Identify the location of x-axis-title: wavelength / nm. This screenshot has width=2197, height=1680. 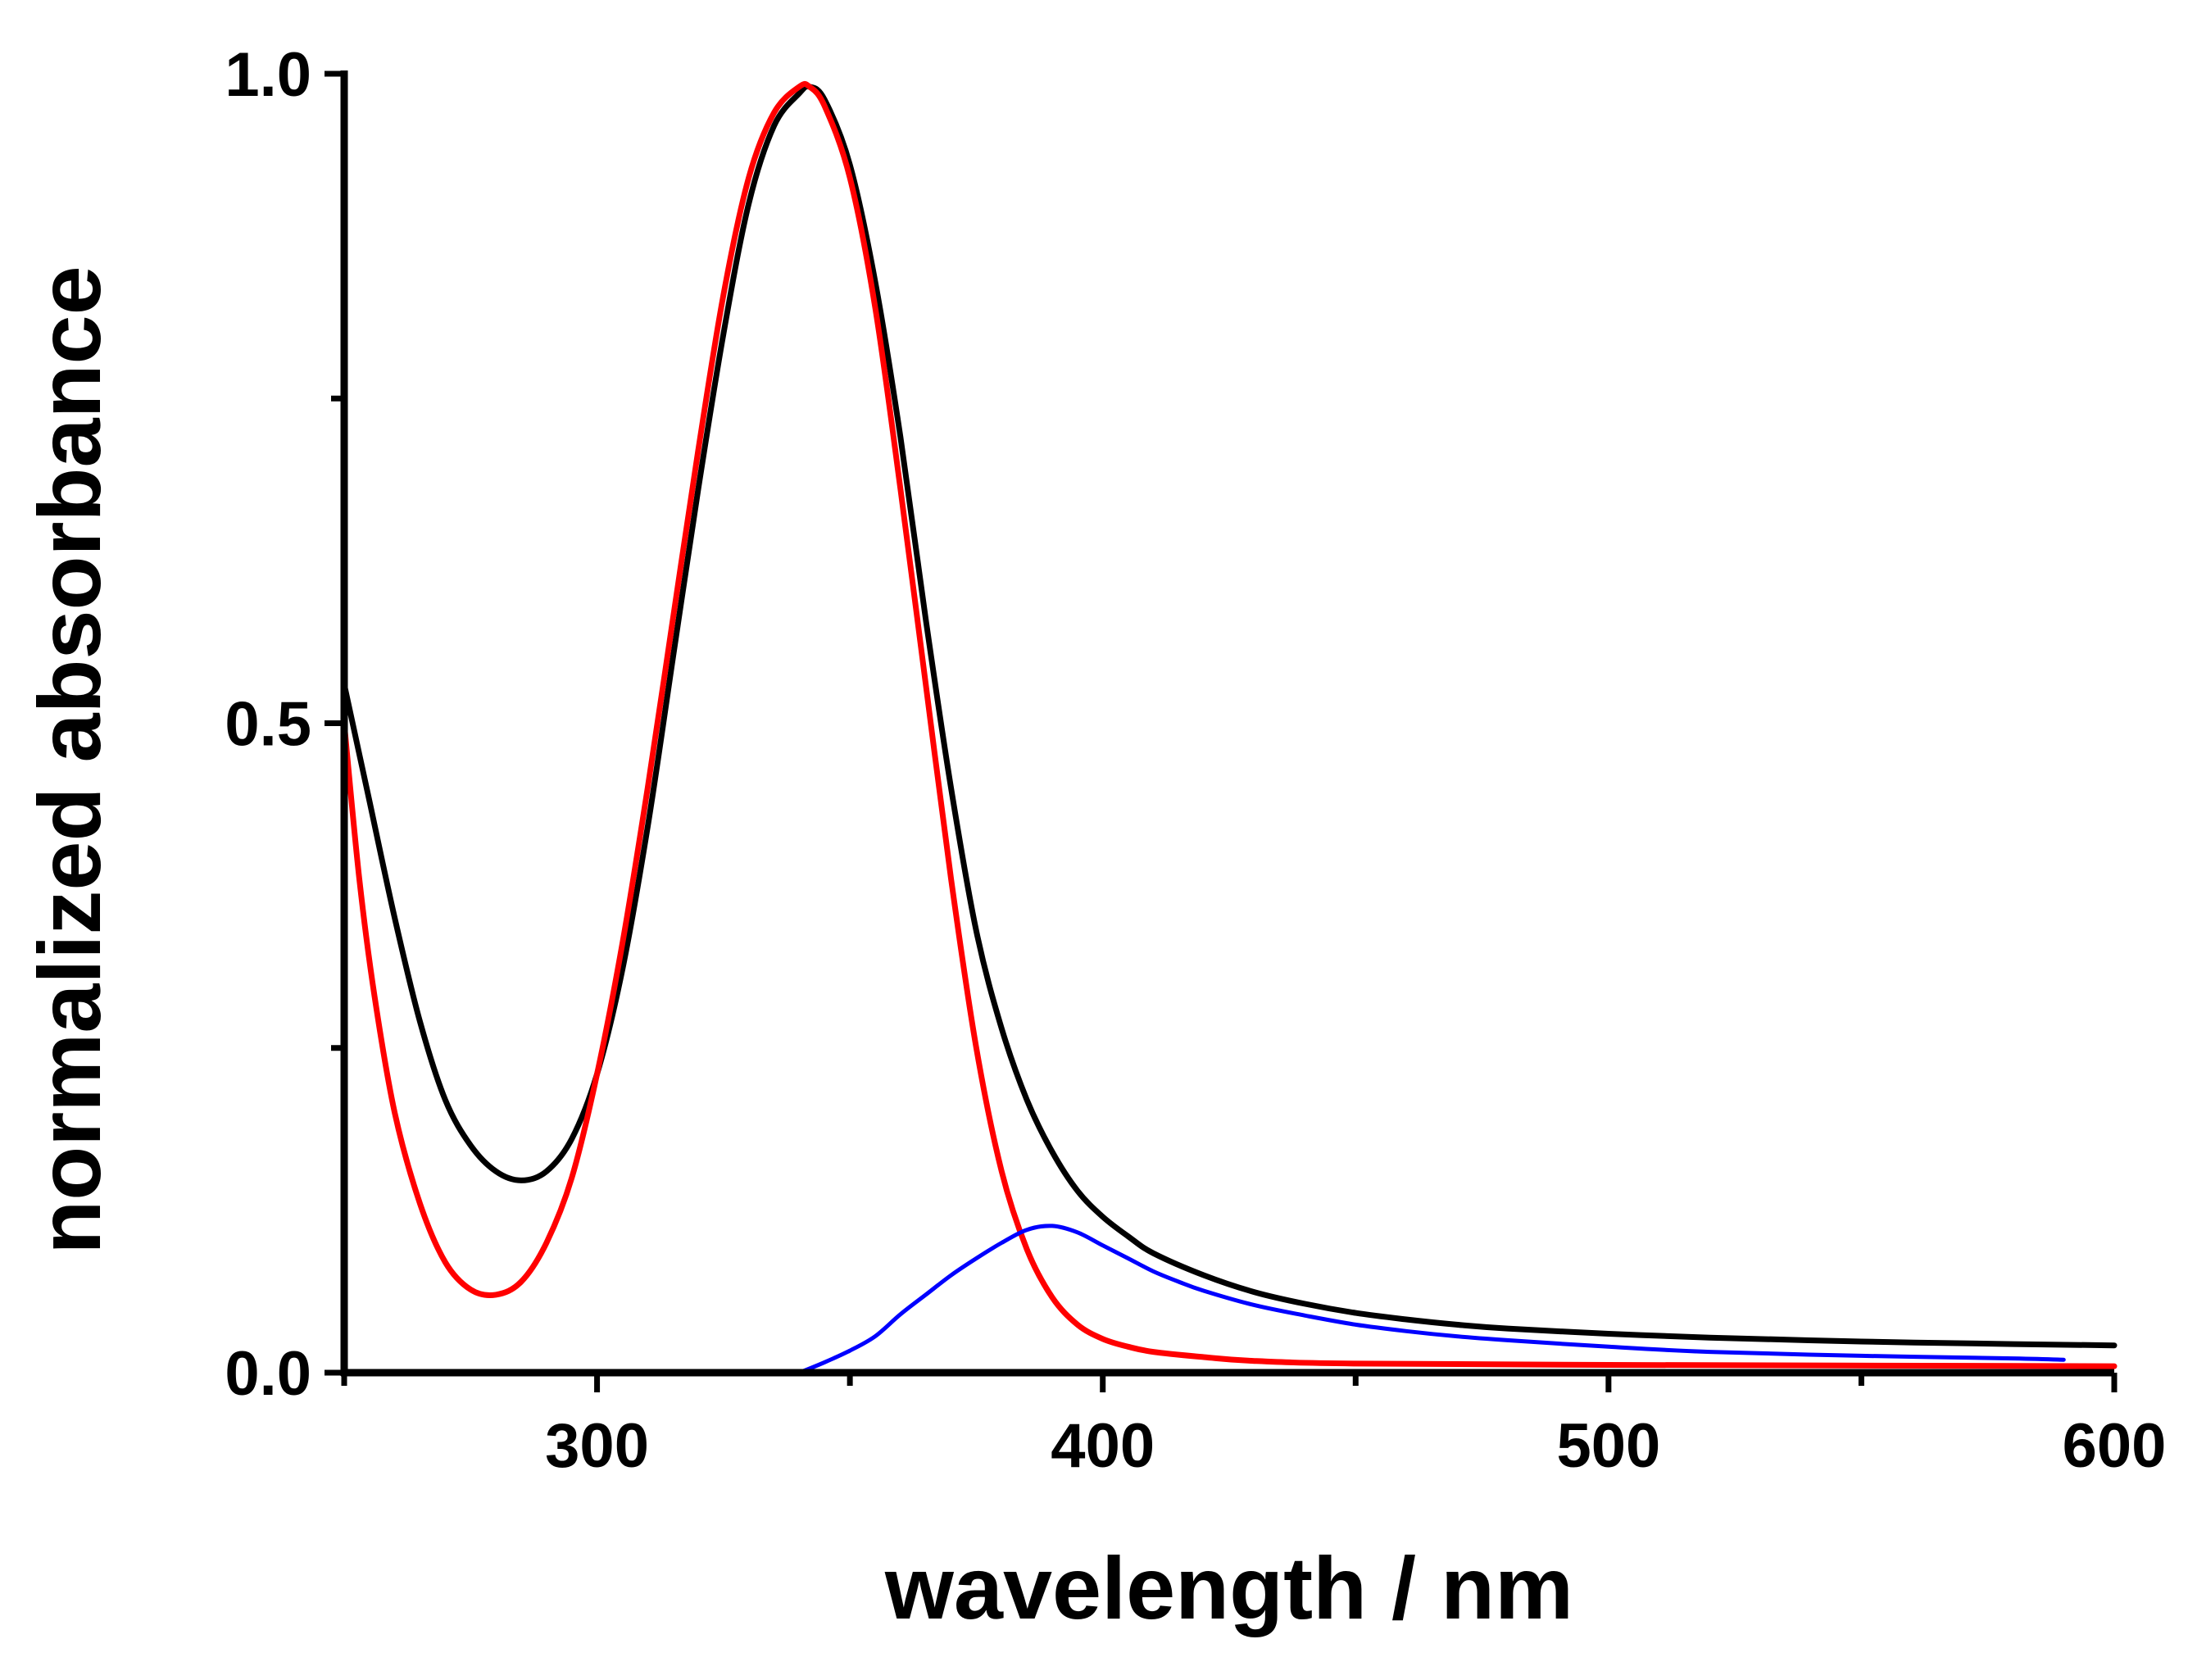
(1228, 1587).